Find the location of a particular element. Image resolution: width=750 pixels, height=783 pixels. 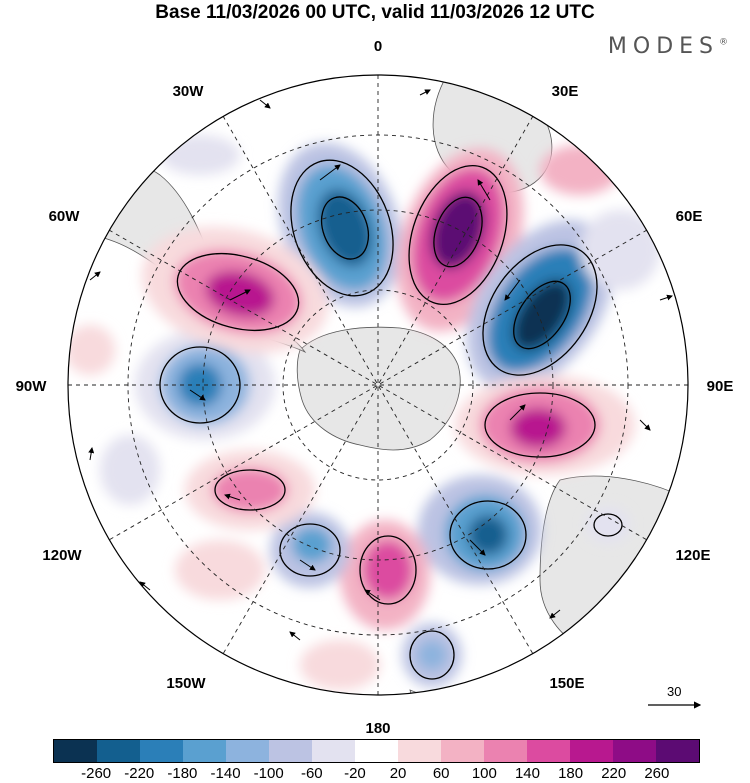

reference-vector-value: 30 is located at coordinates (674, 691).